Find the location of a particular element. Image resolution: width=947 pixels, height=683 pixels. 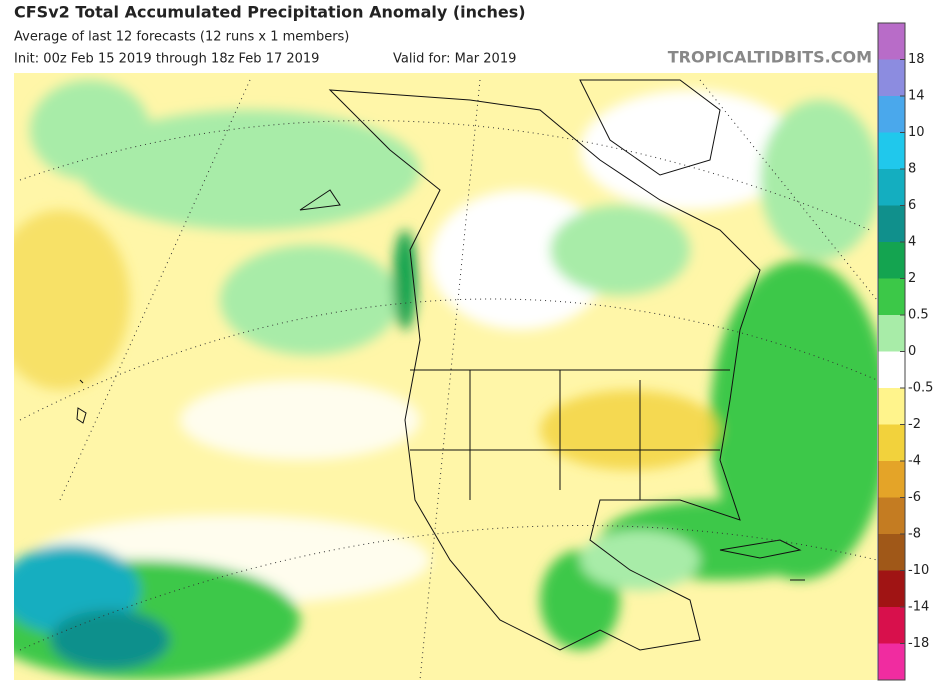

colorbar-label: -6 is located at coordinates (914, 497).